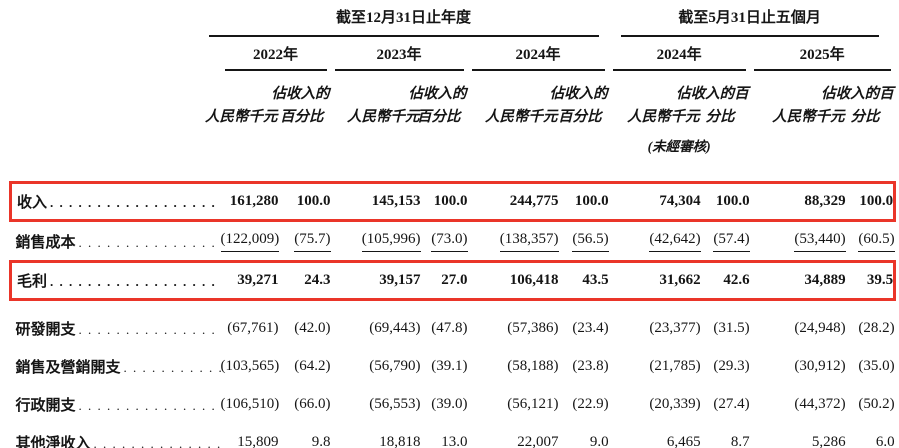 The height and width of the screenshot is (448, 899). I want to click on year-header-2024: 2024年, so click(538, 58).